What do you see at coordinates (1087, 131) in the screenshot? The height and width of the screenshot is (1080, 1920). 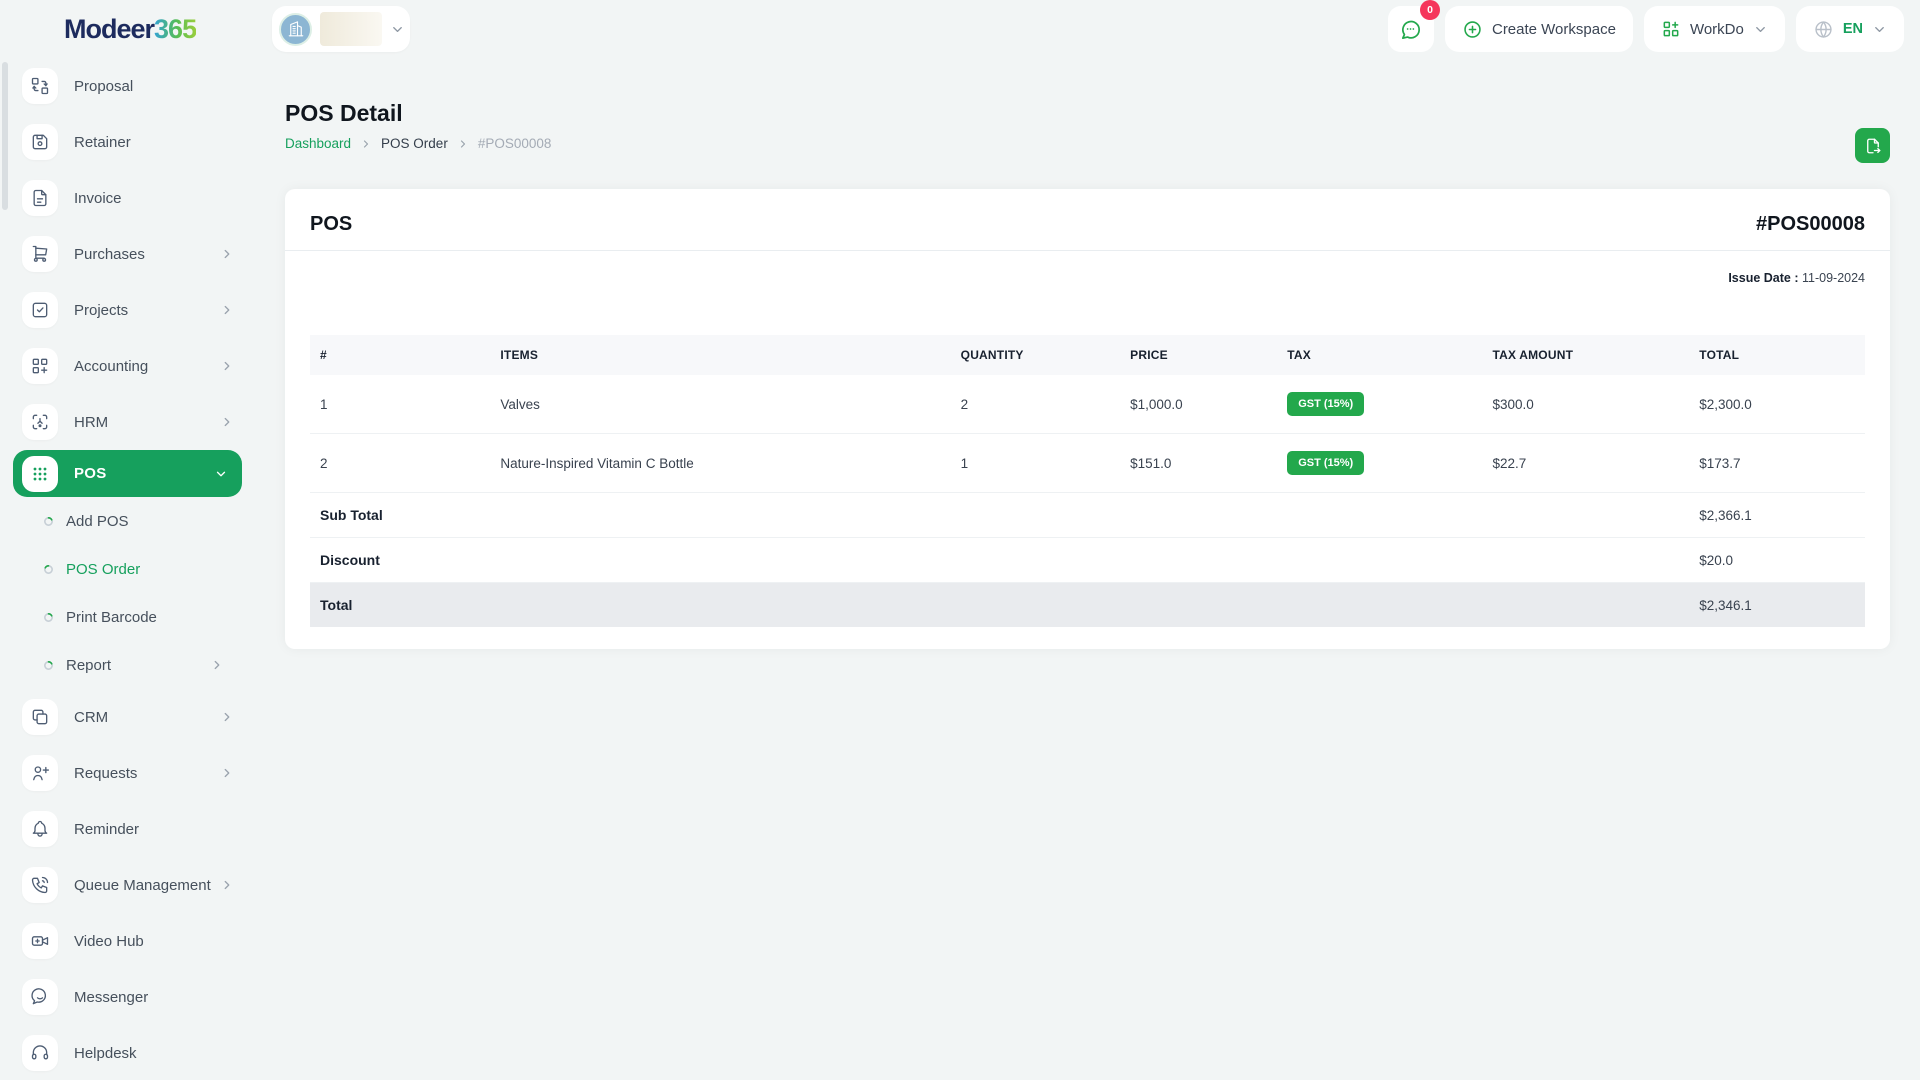 I see `page-header: POS Detail Dashboard POS Order #POS00008` at bounding box center [1087, 131].